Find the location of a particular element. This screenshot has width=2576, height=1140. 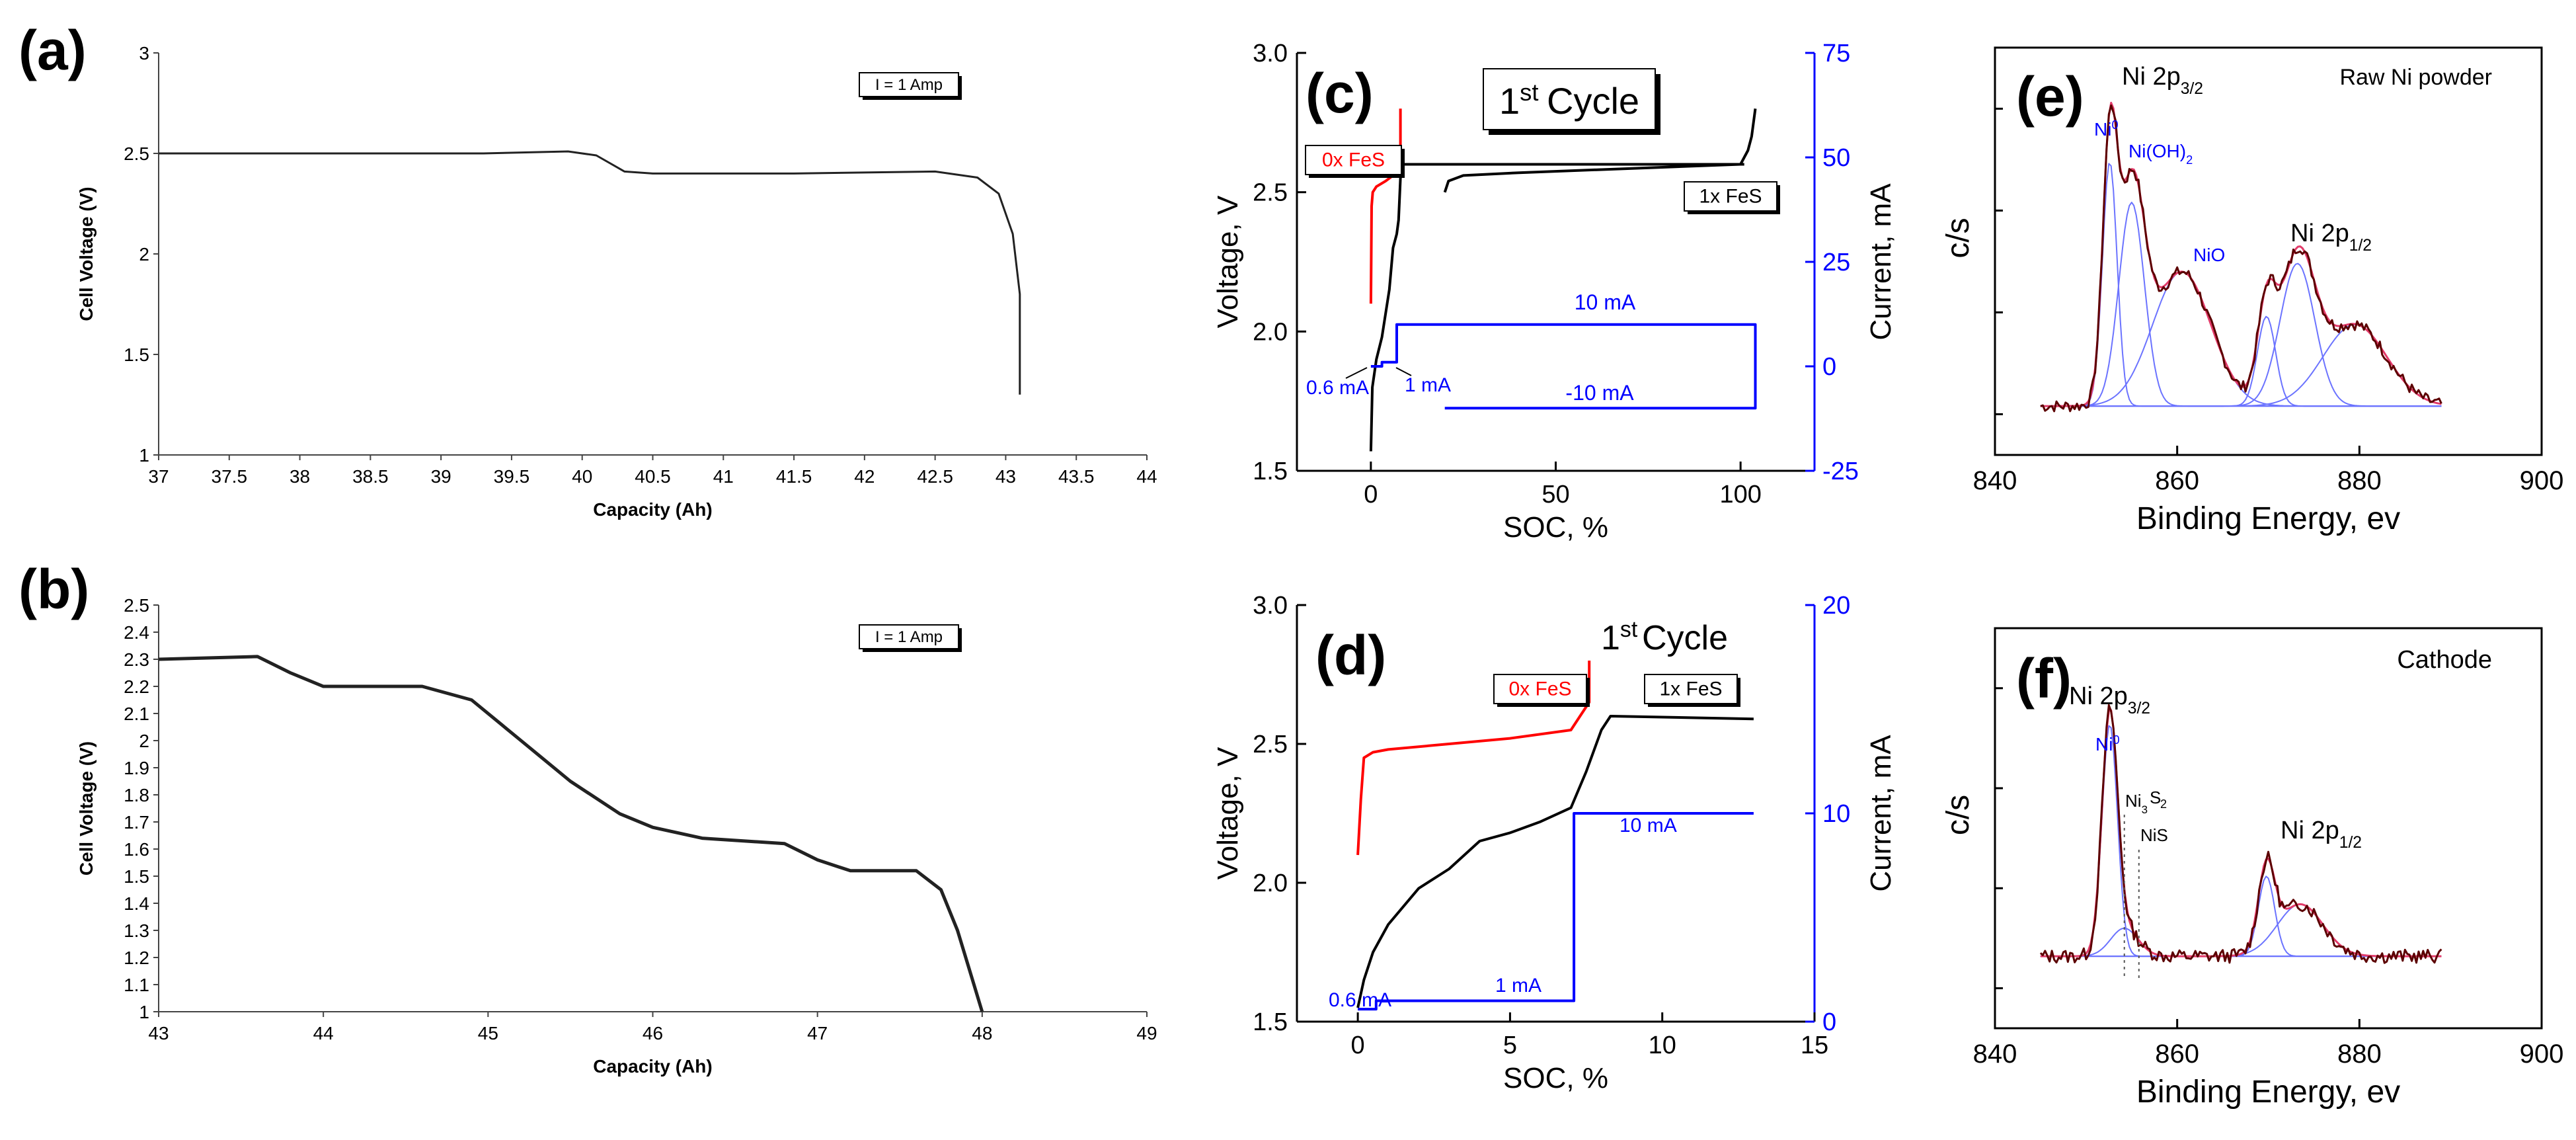

annotation-0x-fes-box is located at coordinates (1540, 689).